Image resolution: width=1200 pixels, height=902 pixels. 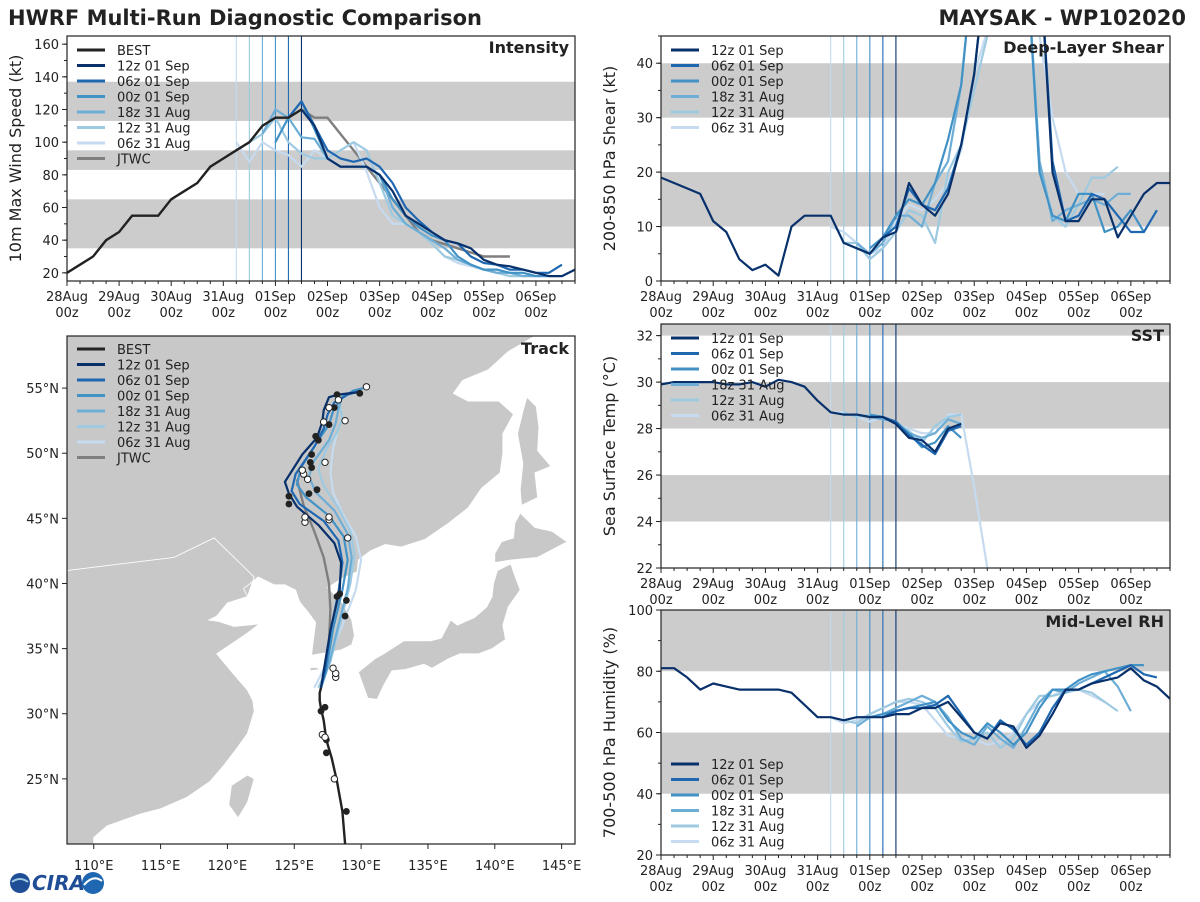 I want to click on logo-globe-icon, so click(x=20, y=883).